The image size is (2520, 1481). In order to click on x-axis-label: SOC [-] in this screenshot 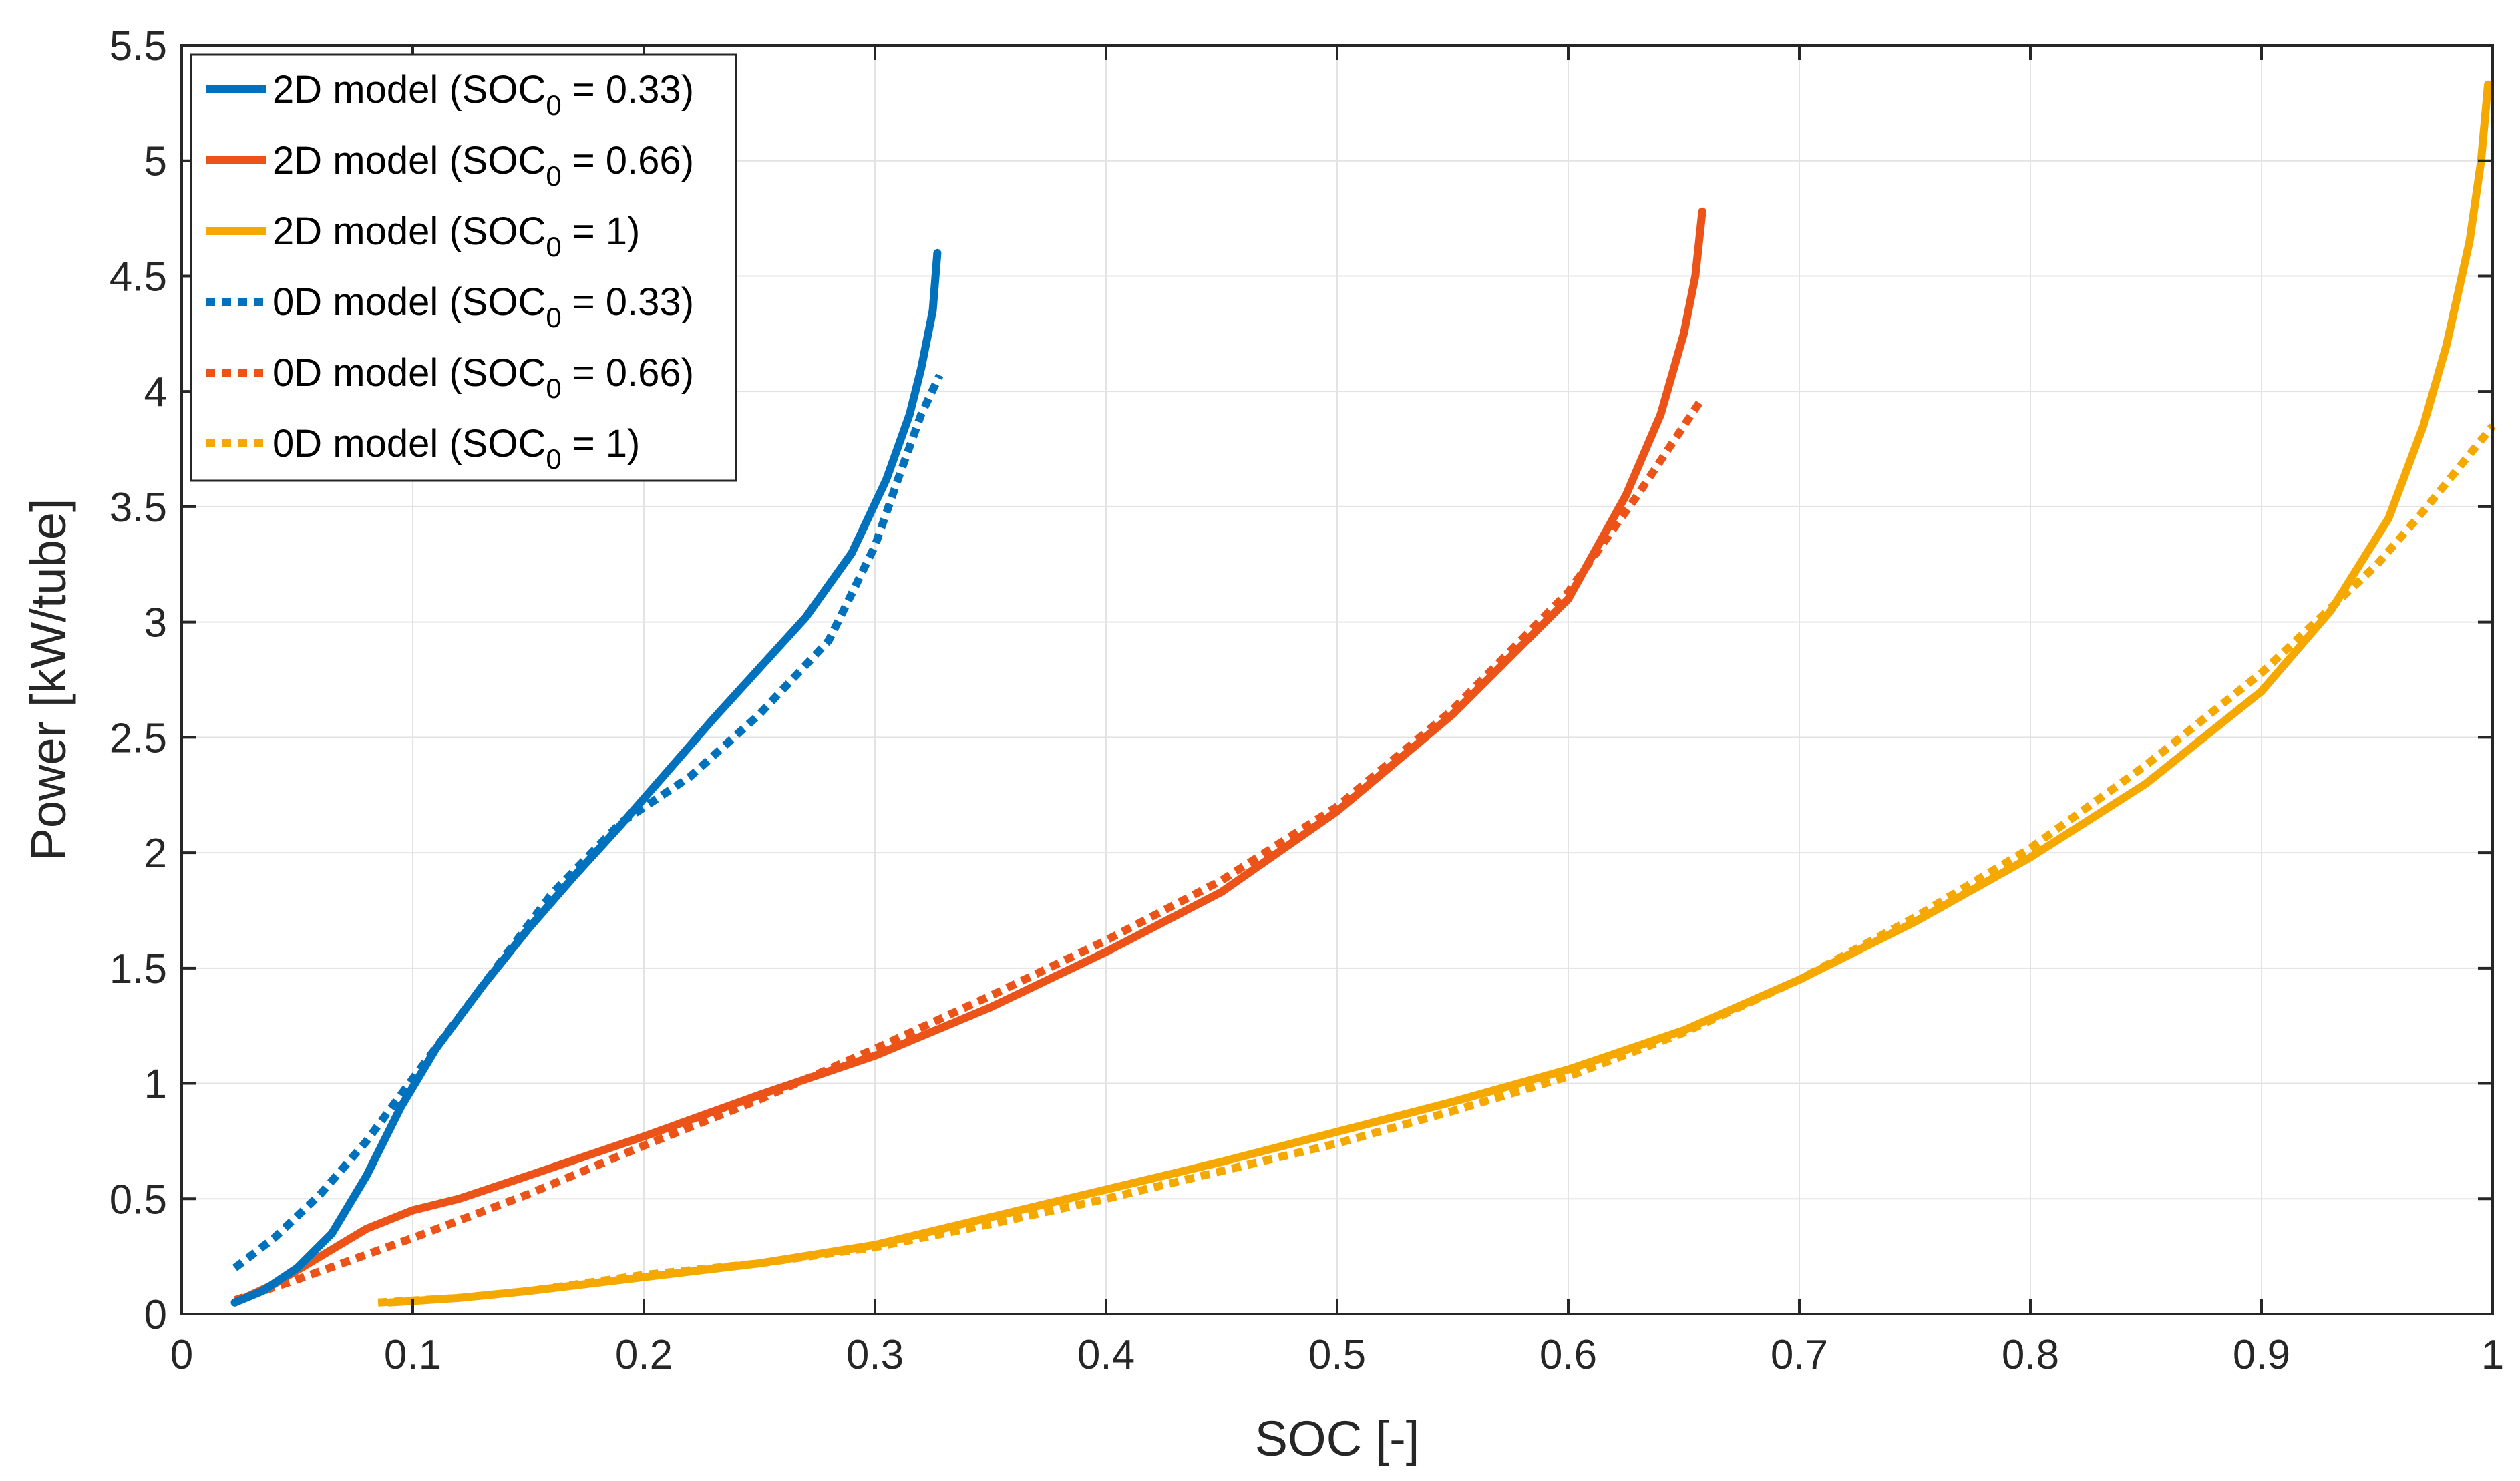, I will do `click(1337, 1438)`.